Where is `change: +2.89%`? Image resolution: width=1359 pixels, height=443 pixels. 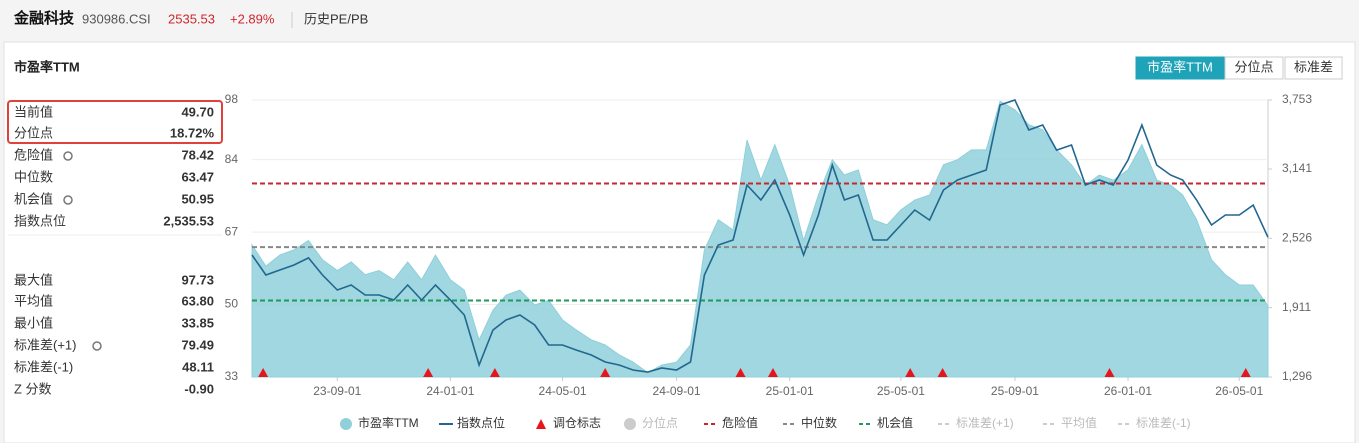
change: +2.89% is located at coordinates (252, 18).